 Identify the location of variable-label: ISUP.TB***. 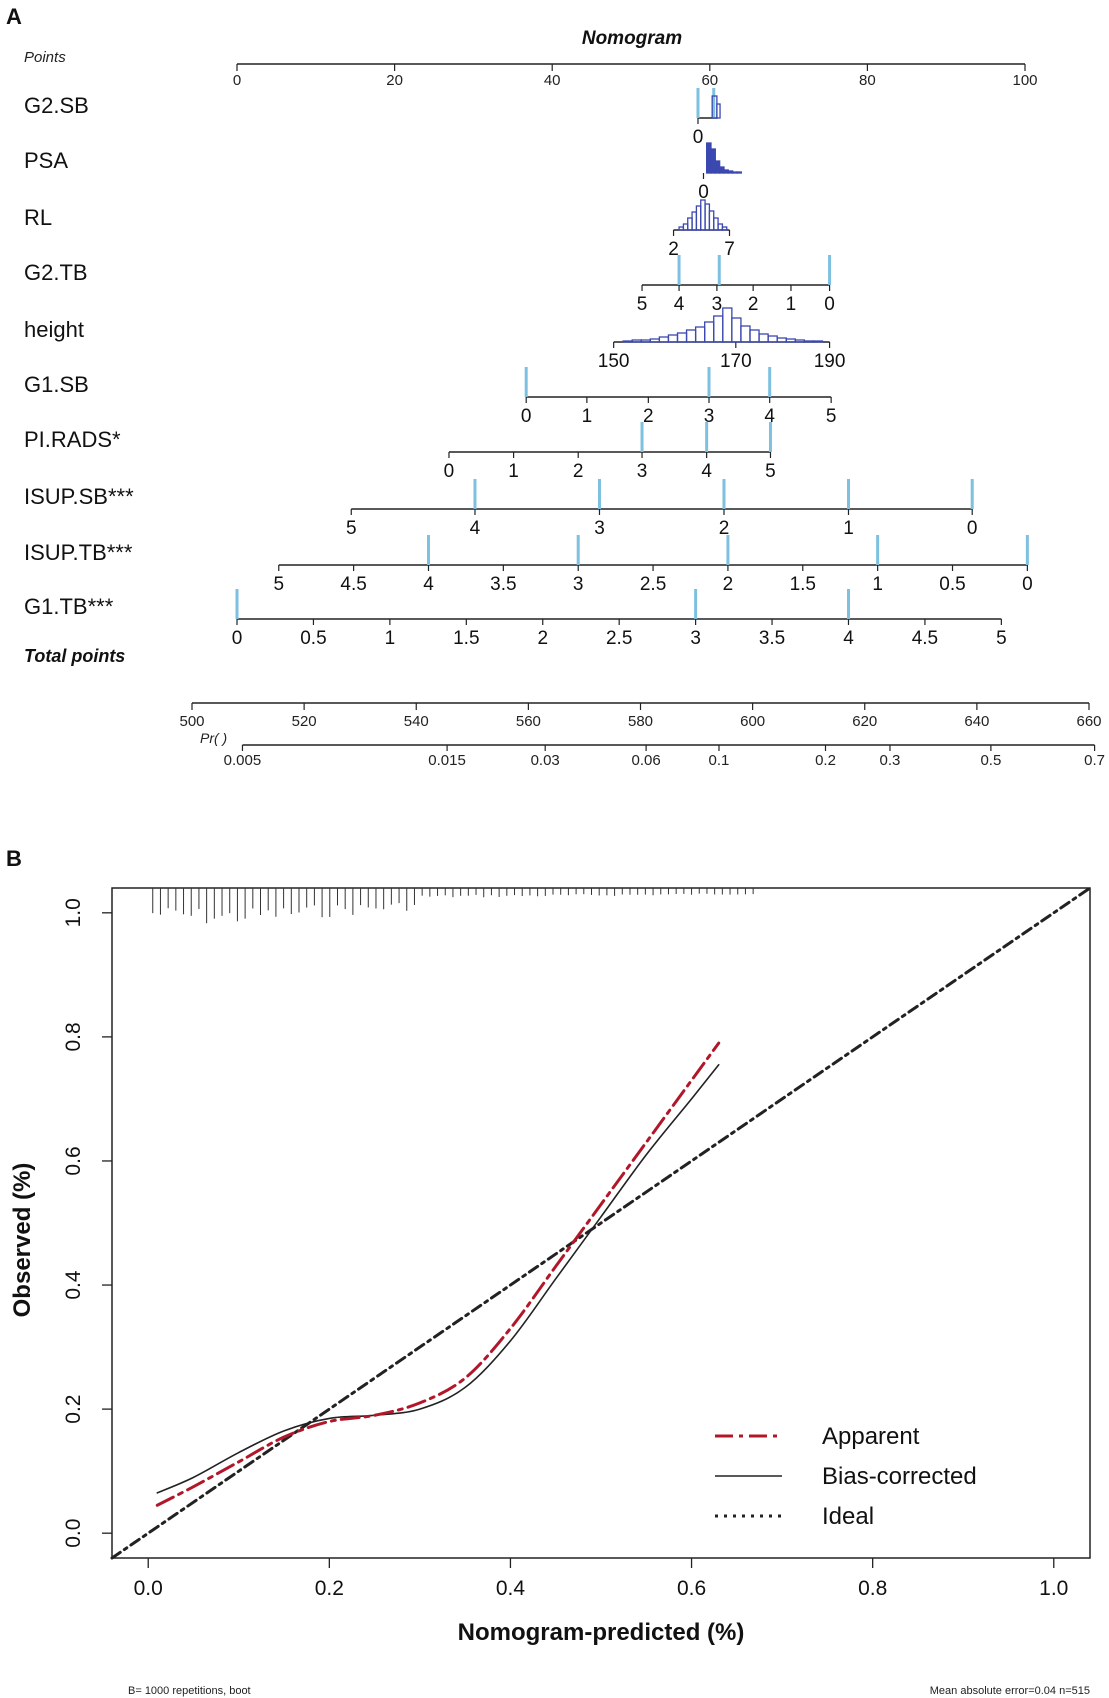
(78, 552).